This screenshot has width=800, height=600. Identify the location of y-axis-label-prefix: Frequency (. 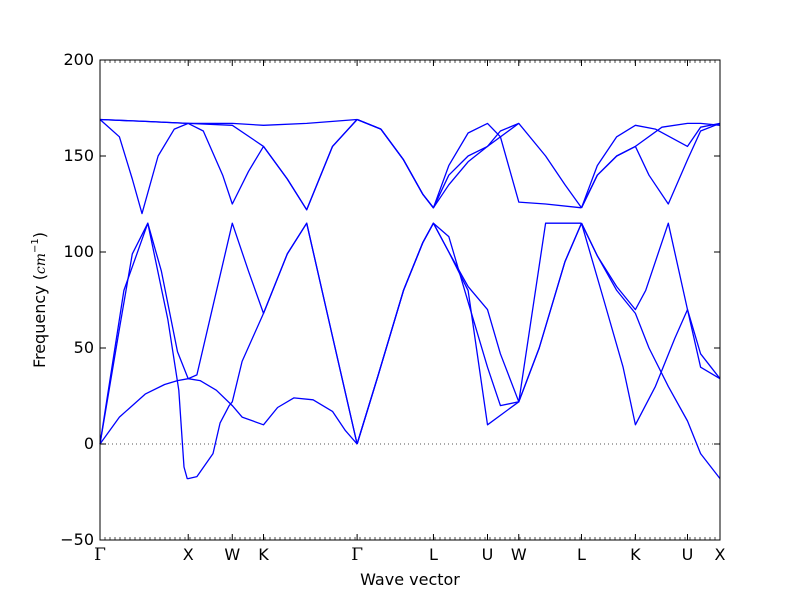
(39, 321).